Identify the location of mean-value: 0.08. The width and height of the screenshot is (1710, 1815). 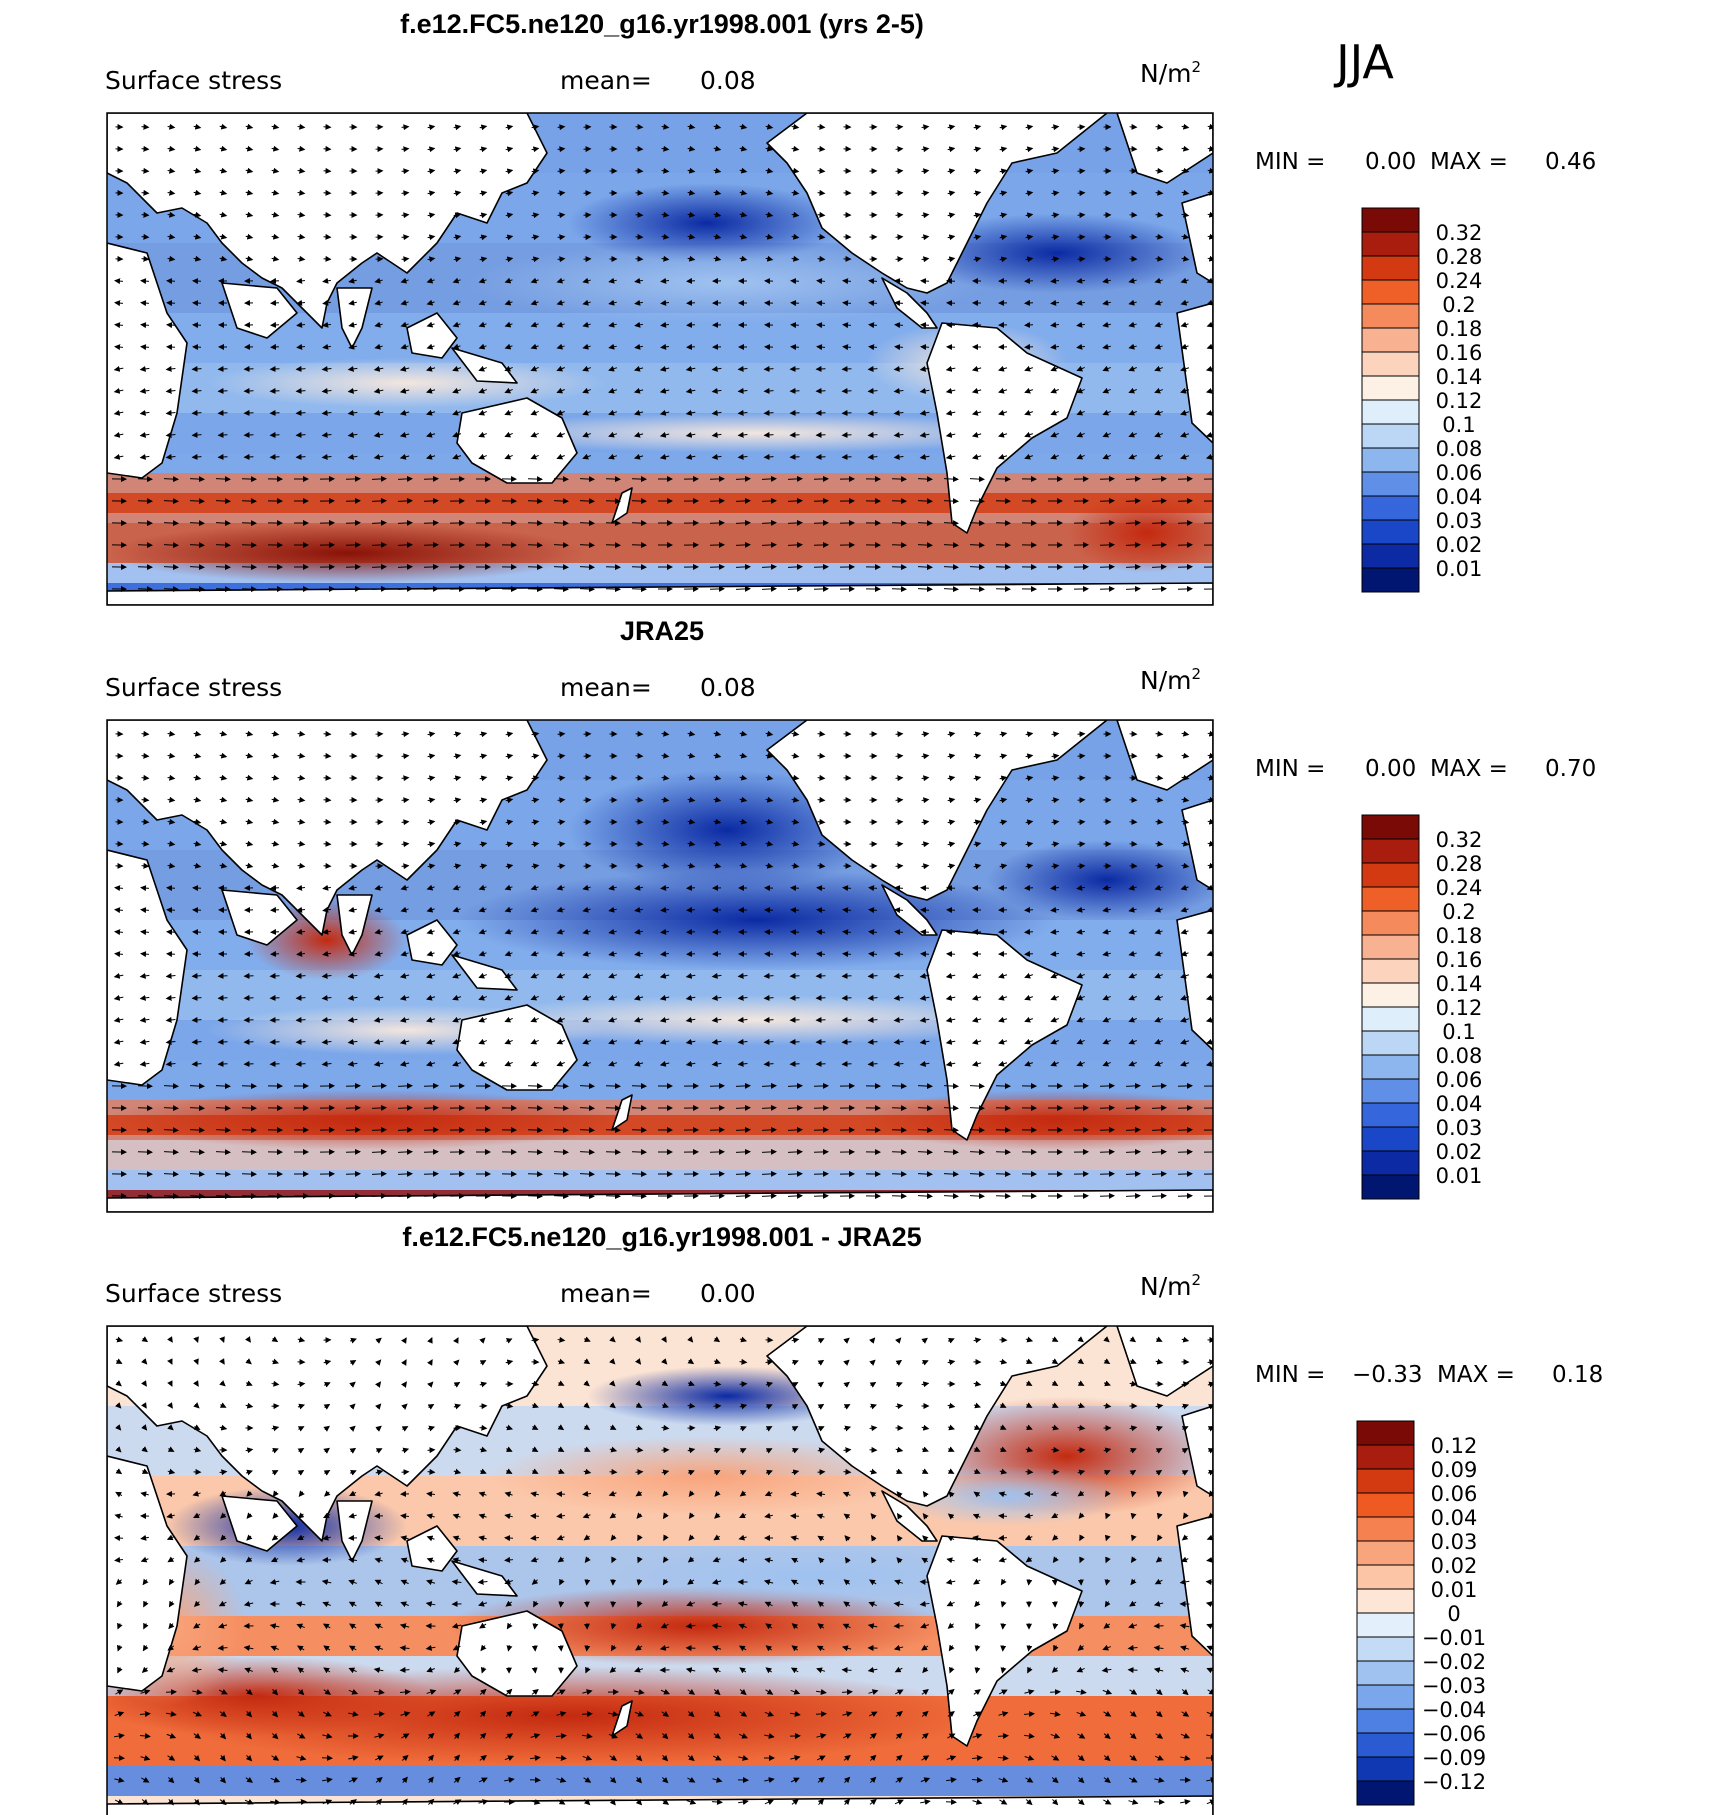
(728, 687).